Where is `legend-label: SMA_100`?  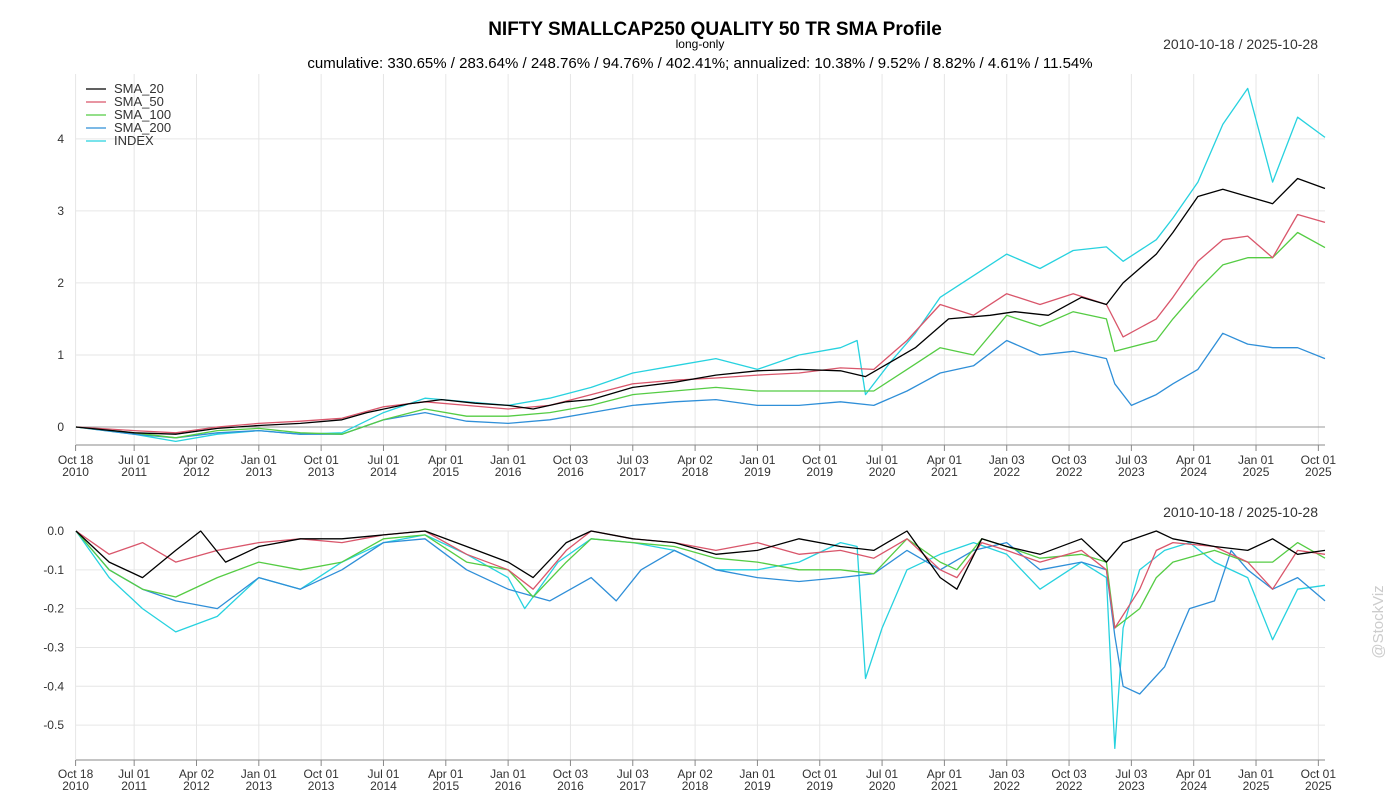 legend-label: SMA_100 is located at coordinates (142, 114).